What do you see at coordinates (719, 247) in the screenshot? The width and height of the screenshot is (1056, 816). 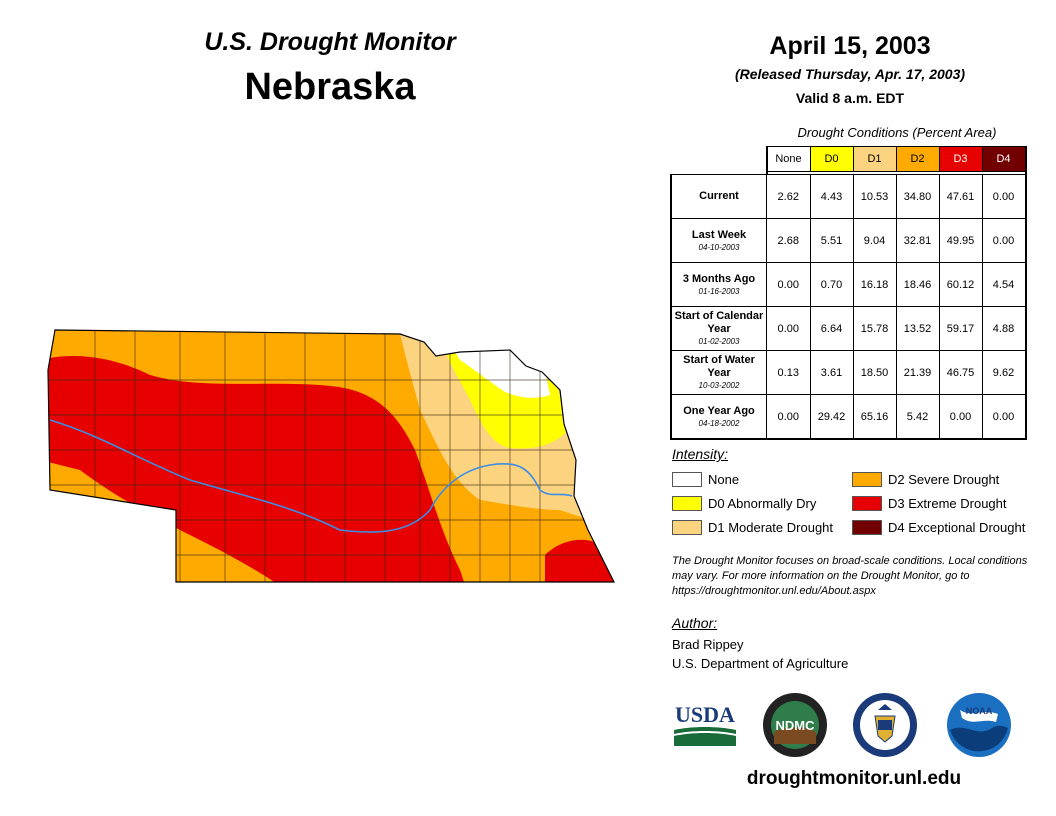 I see `row-date: 04-10-2003` at bounding box center [719, 247].